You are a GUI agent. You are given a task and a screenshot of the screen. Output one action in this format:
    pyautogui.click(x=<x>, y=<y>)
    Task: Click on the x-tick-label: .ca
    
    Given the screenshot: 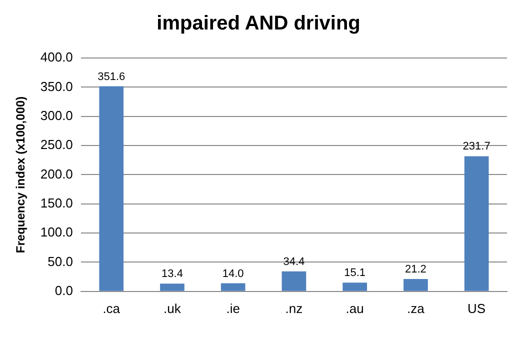 What is the action you would take?
    pyautogui.click(x=111, y=308)
    